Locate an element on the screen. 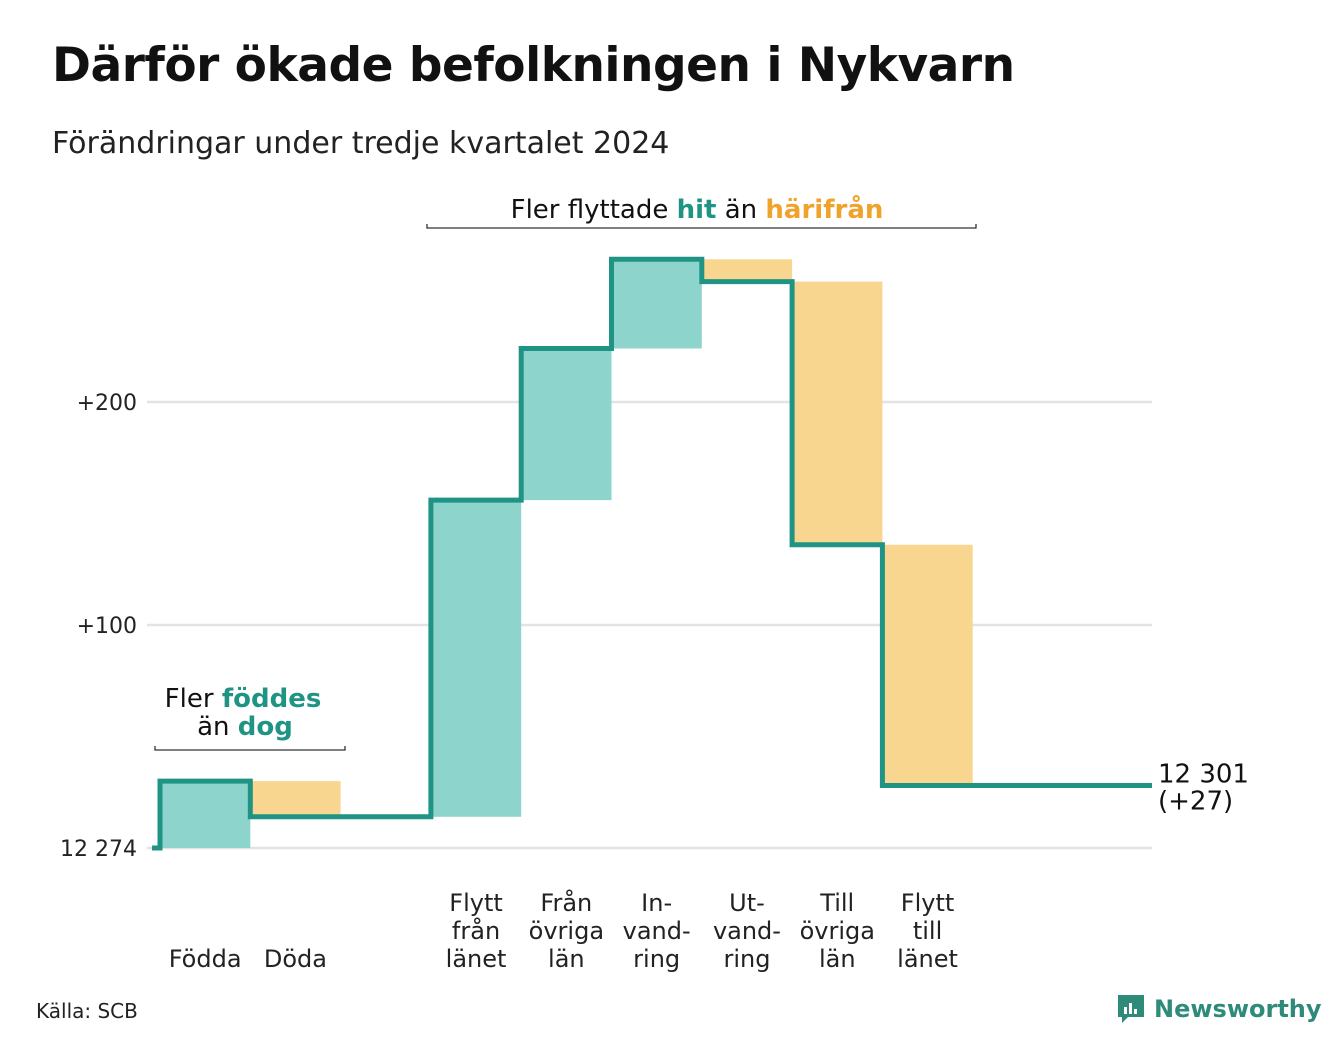  category-label: Till övriga län is located at coordinates (837, 931).